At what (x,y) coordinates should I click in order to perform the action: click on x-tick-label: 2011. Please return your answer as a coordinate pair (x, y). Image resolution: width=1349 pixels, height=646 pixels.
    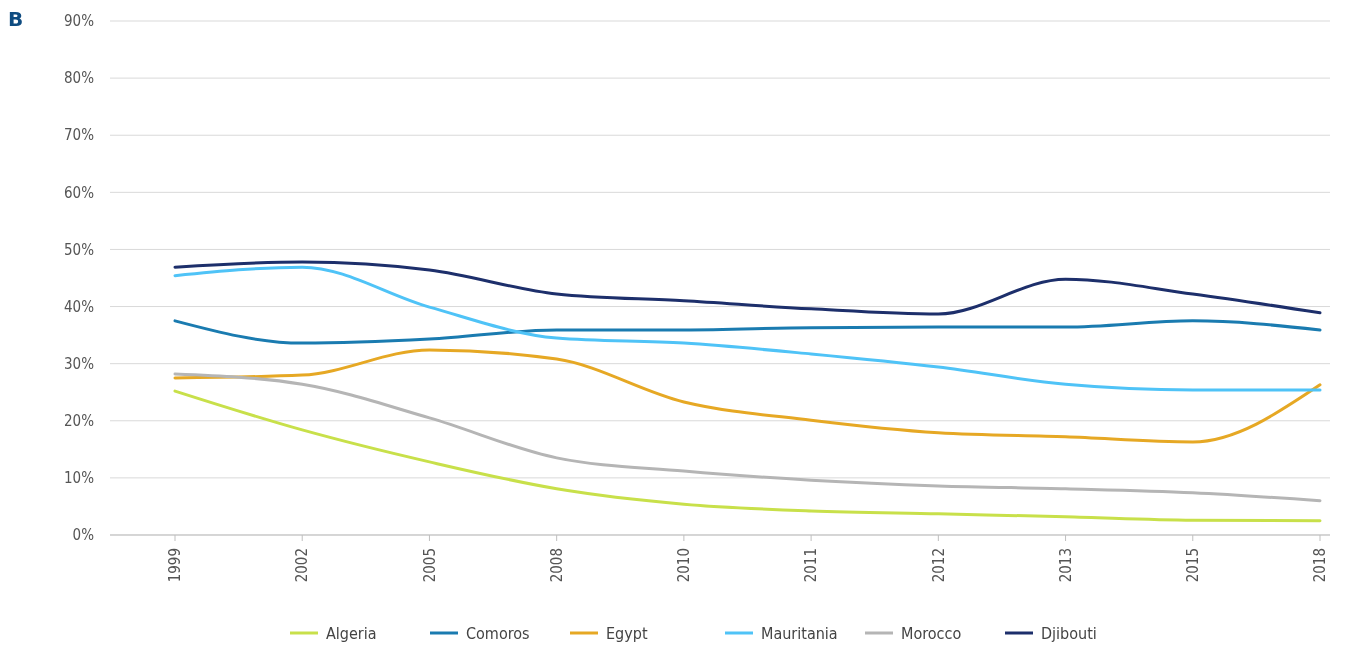
    Looking at the image, I should click on (811, 565).